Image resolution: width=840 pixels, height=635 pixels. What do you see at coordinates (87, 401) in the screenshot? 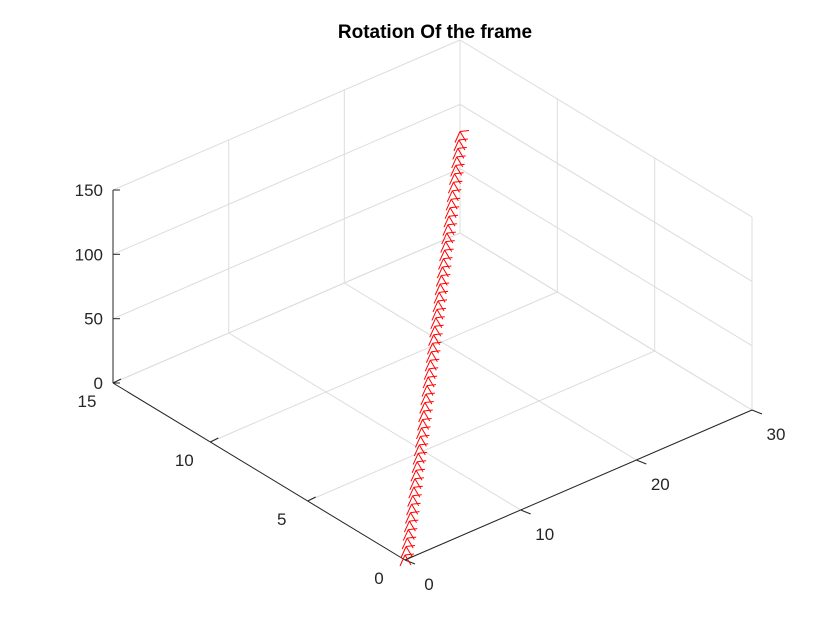
I see `y-tick-label: 15` at bounding box center [87, 401].